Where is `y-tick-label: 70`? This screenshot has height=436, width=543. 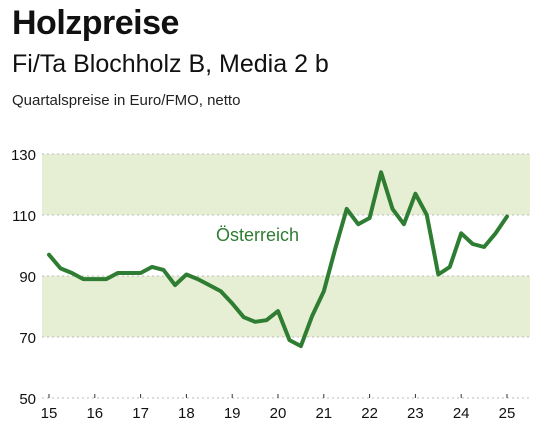 y-tick-label: 70 is located at coordinates (27, 338).